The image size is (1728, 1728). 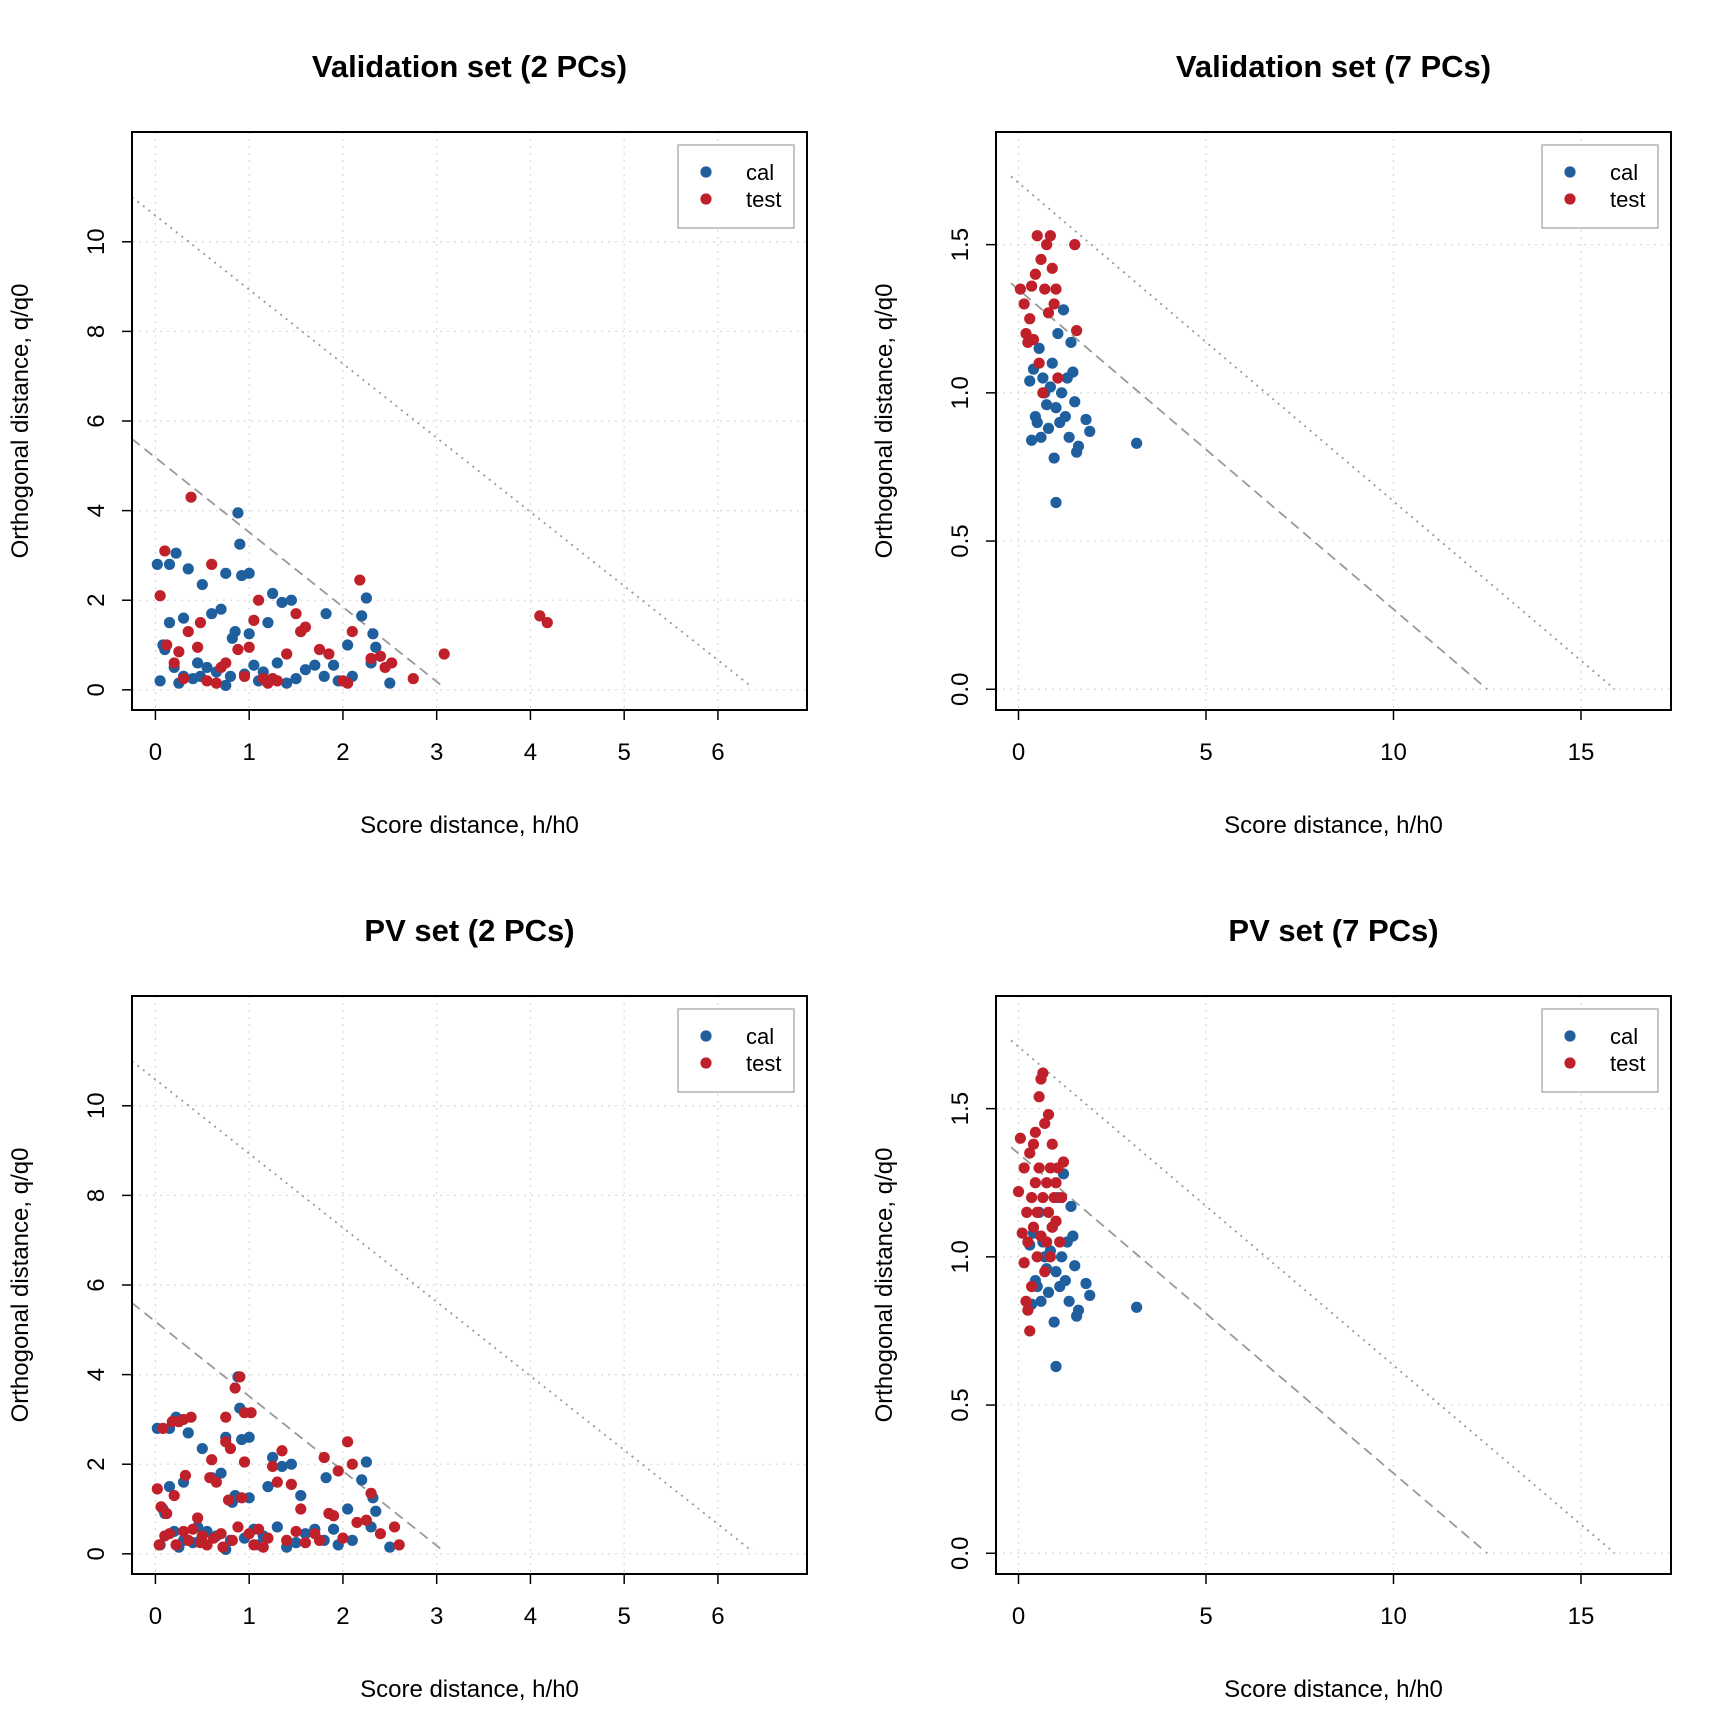 I want to click on series-test, so click(x=353, y=590).